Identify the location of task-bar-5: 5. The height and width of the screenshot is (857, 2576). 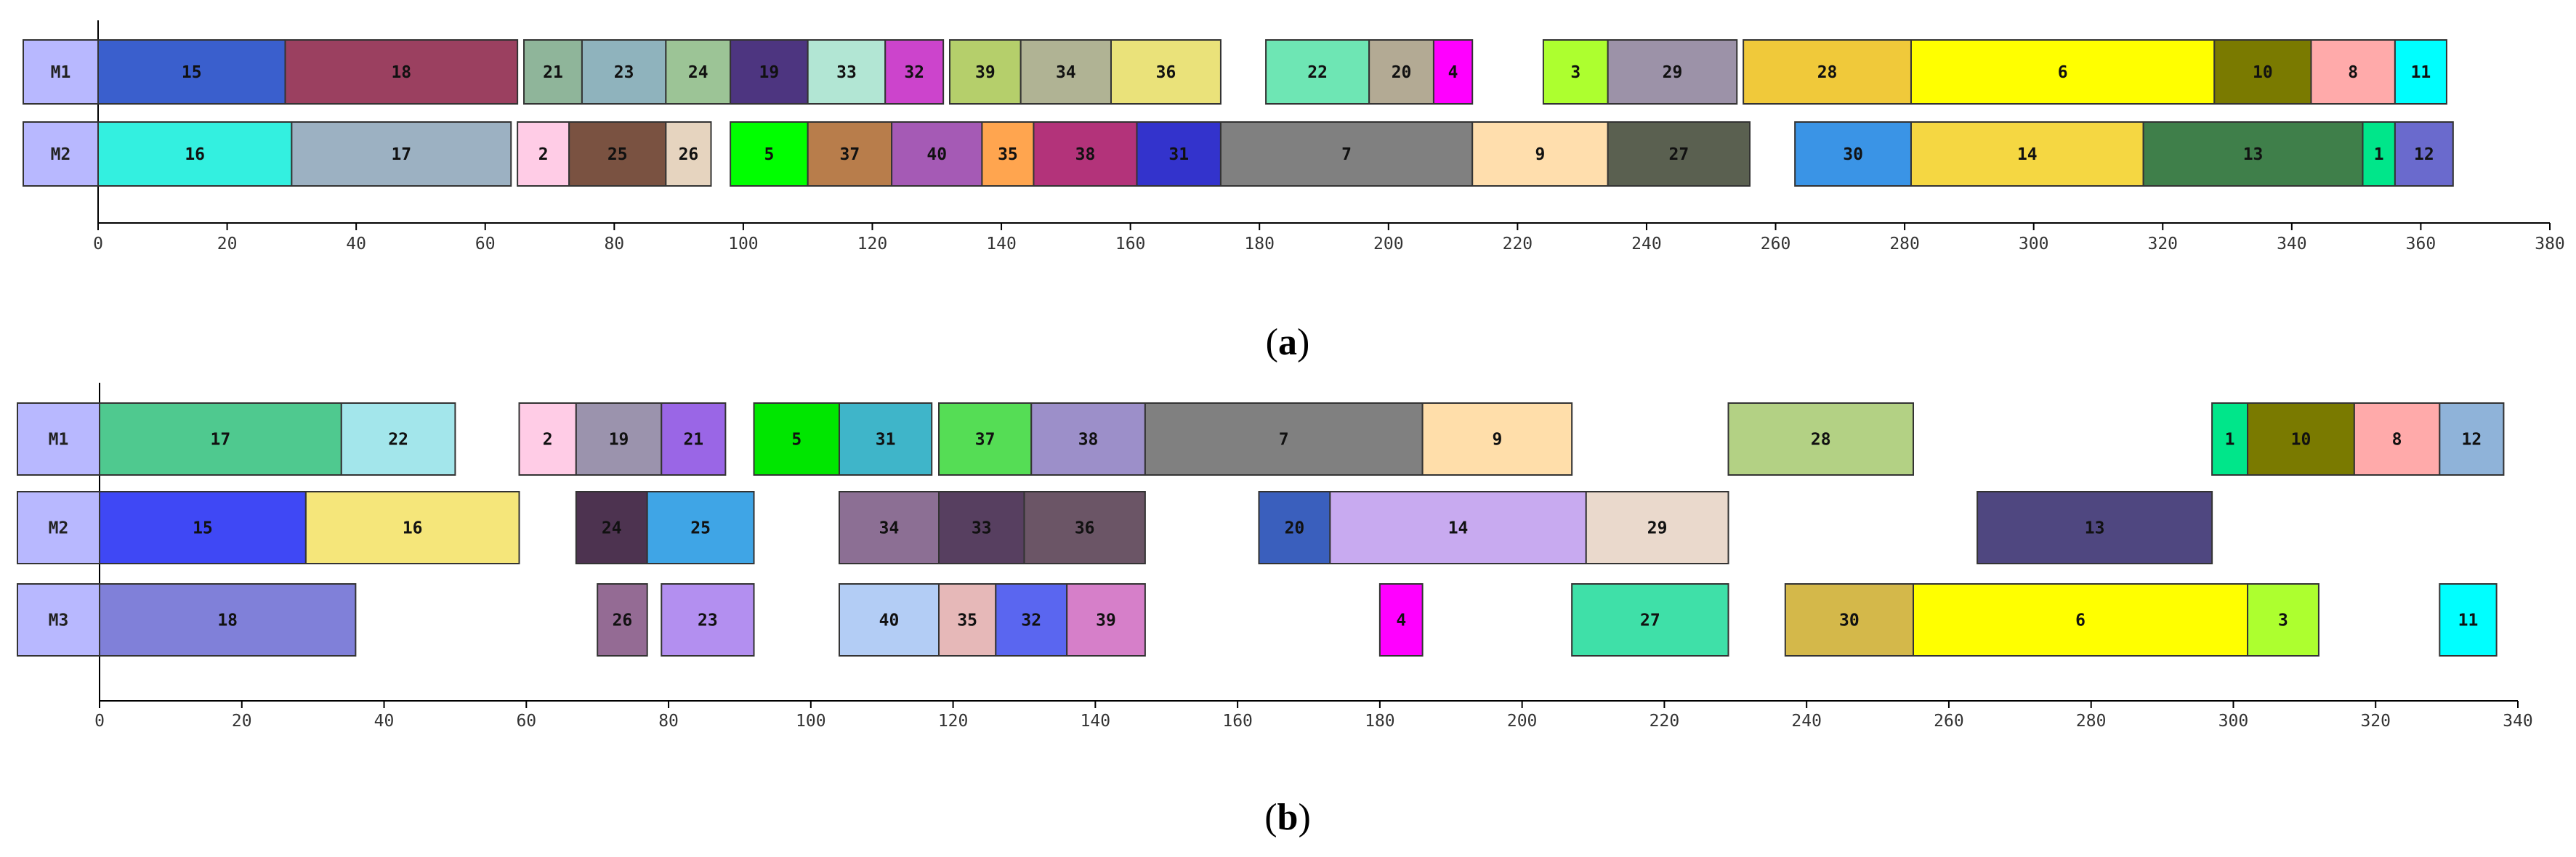
(770, 154).